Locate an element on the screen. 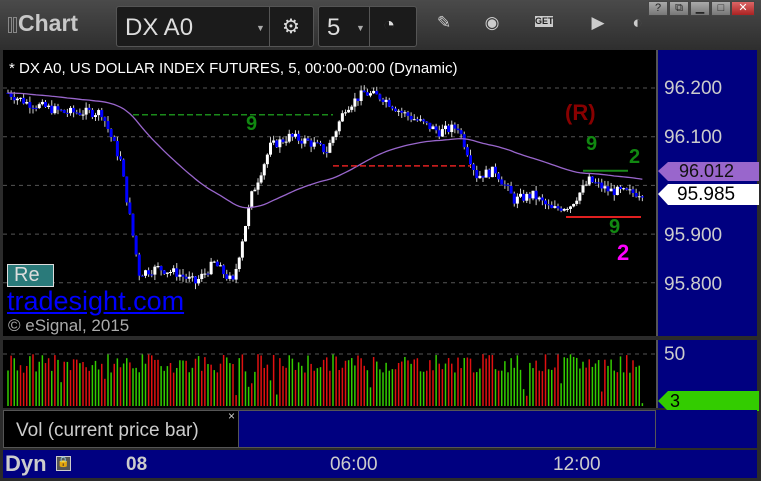  symbol-settings-button: ⚙ is located at coordinates (291, 26).